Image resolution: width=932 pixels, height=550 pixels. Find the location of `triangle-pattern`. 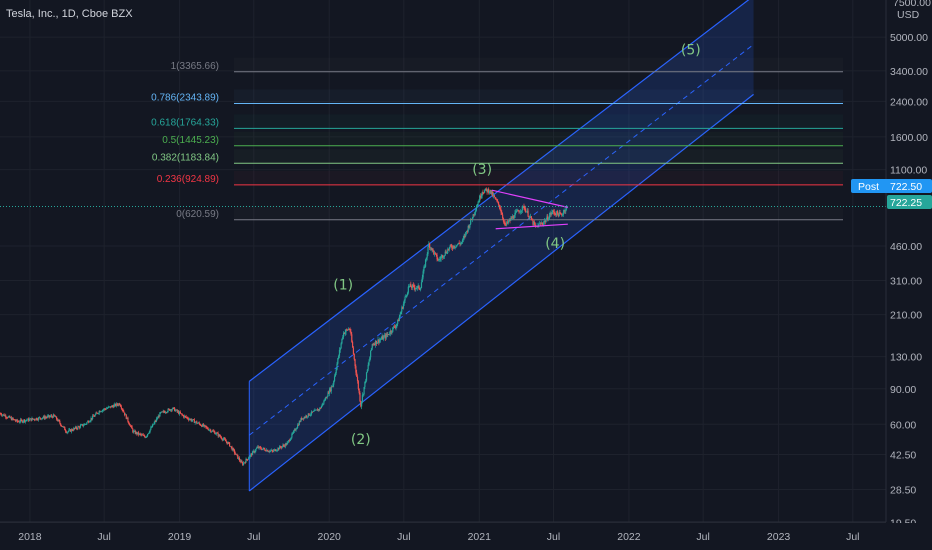

triangle-pattern is located at coordinates (443, 209).